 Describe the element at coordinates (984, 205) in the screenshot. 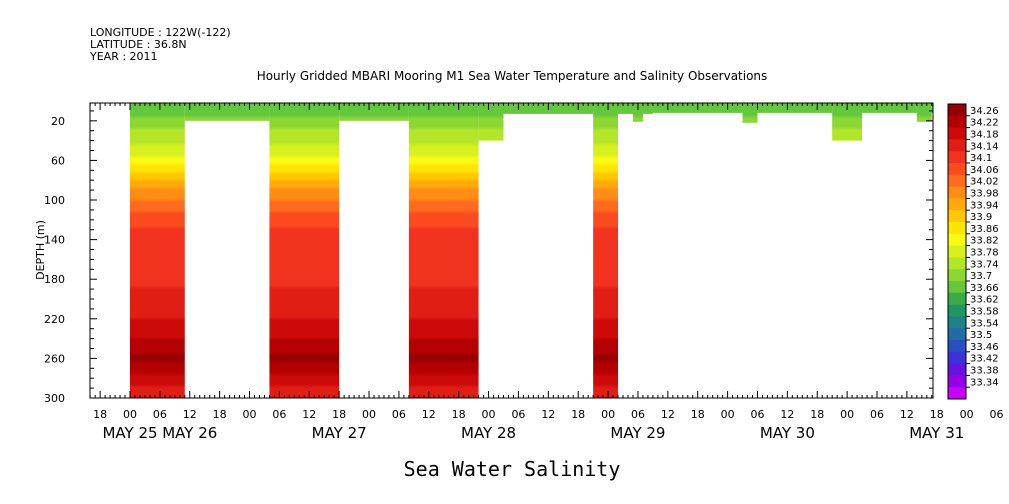

I see `colorbar-label: 33.94` at that location.